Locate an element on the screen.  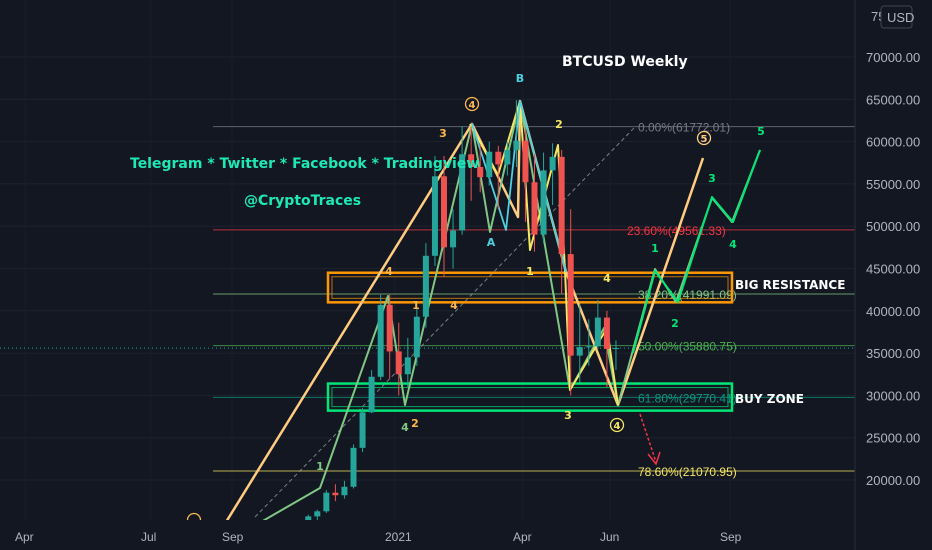
currency-label: USD is located at coordinates (900, 17).